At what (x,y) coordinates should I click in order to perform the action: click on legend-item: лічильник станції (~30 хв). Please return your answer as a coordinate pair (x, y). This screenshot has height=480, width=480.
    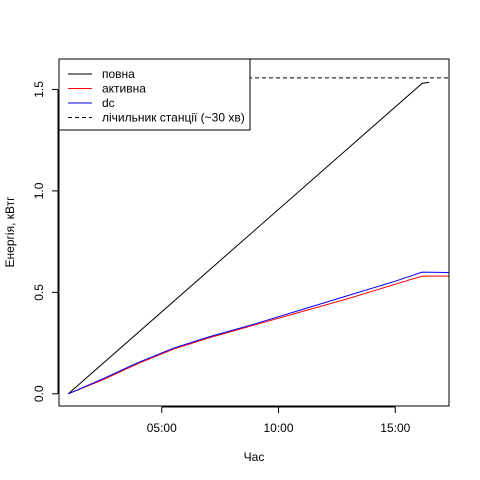
    Looking at the image, I should click on (156, 118).